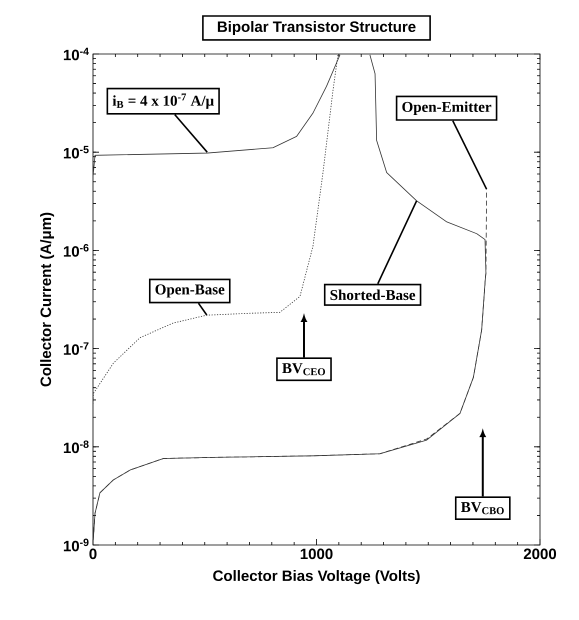  I want to click on x-tick-label: 1000, so click(316, 554).